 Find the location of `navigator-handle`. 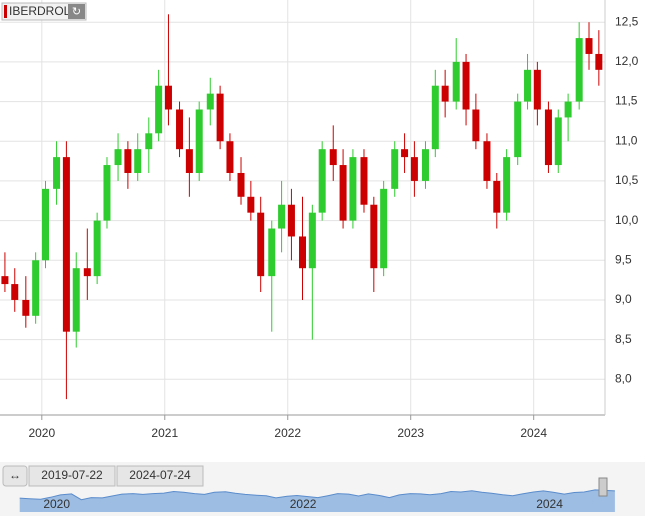

navigator-handle is located at coordinates (603, 487).